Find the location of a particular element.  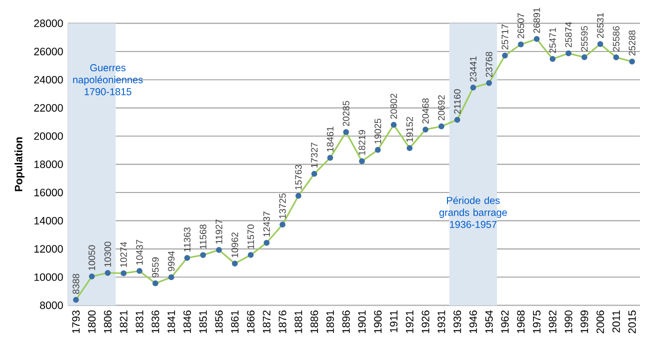

x-tick-label: 1906 is located at coordinates (378, 321).